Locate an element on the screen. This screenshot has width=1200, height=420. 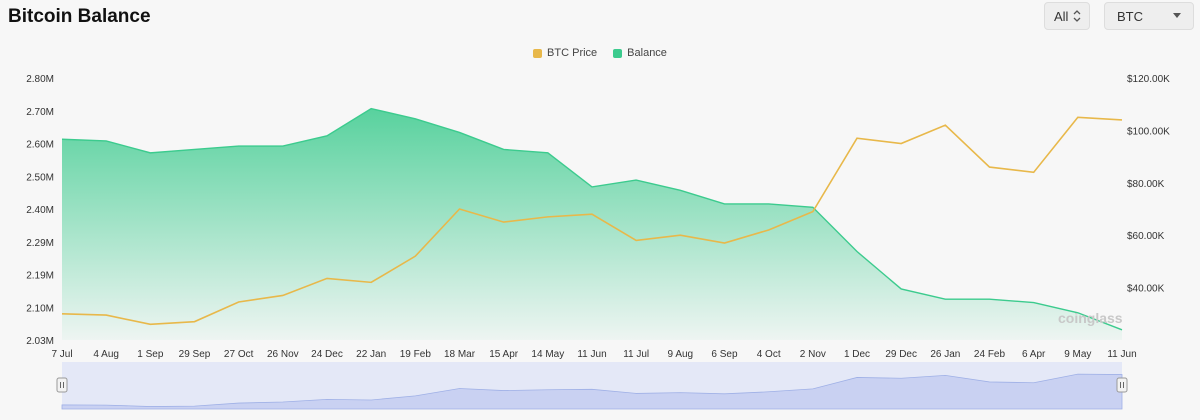
left-axis-tick-label: 2.50M is located at coordinates (40, 177).